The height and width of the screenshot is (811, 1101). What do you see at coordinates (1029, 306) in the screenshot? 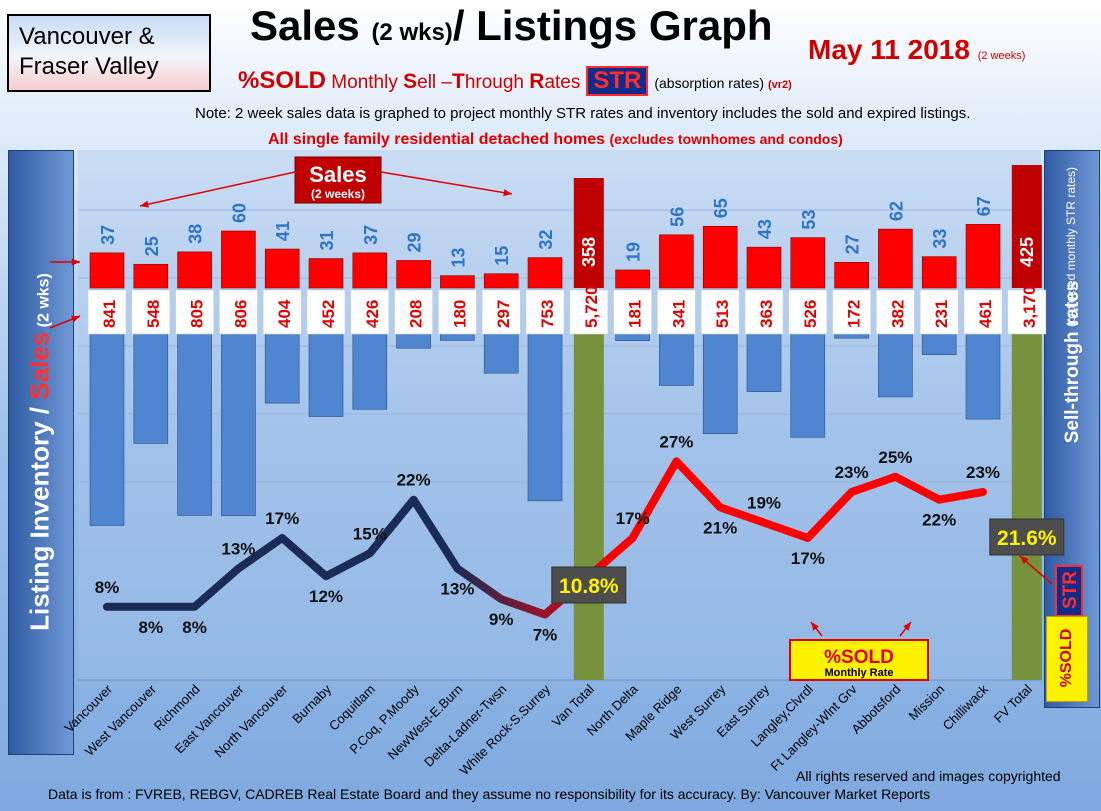
I see `listing-value-label: 3,170` at bounding box center [1029, 306].